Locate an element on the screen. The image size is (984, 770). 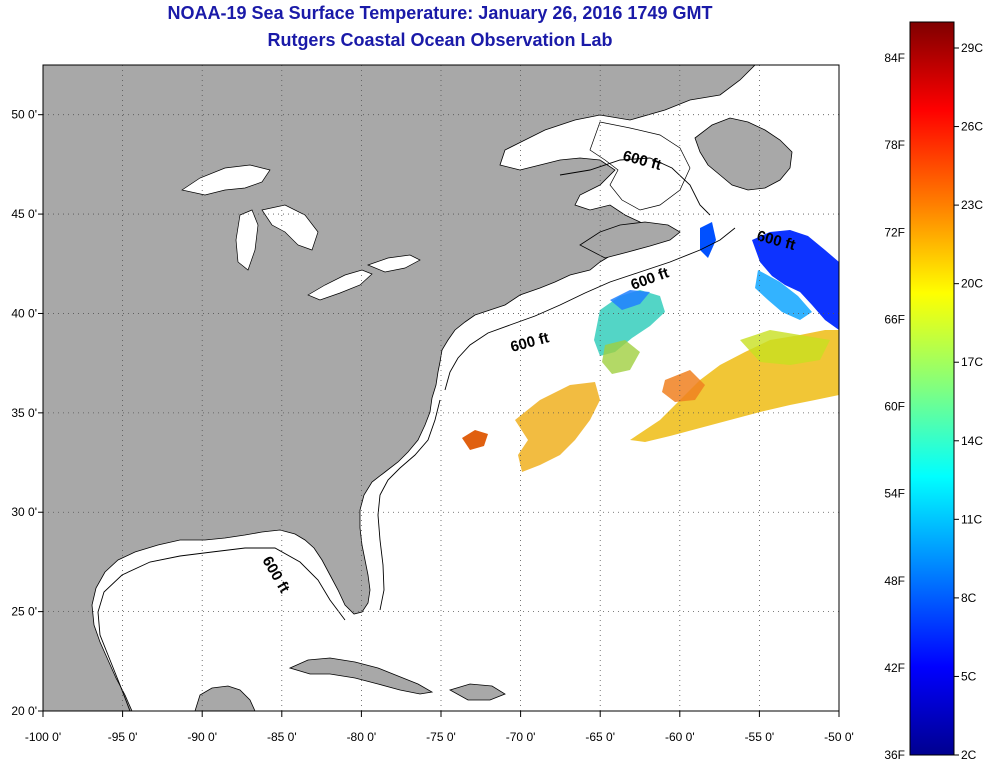
lat-tick-label: 45 0' is located at coordinates (24, 214).